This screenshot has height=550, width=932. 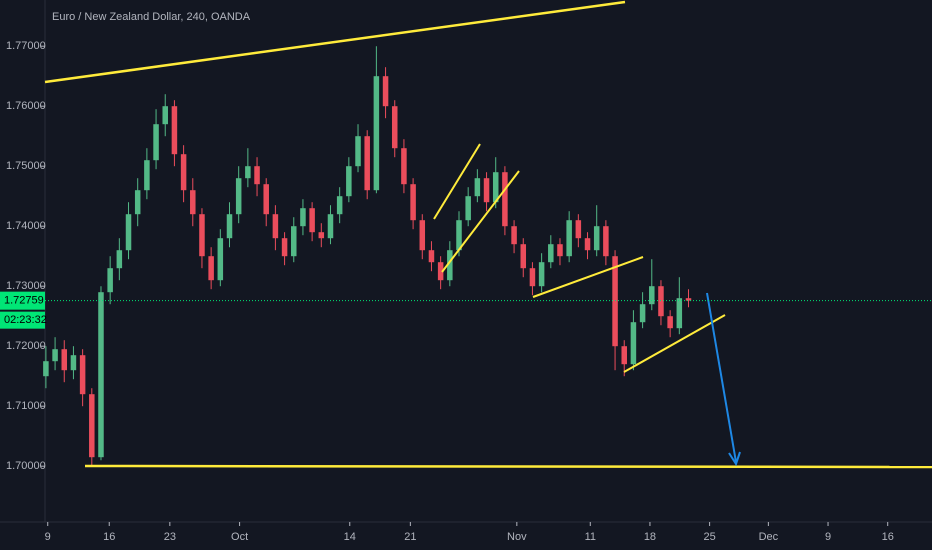 What do you see at coordinates (26, 106) in the screenshot?
I see `y-tick-label: 1.76000` at bounding box center [26, 106].